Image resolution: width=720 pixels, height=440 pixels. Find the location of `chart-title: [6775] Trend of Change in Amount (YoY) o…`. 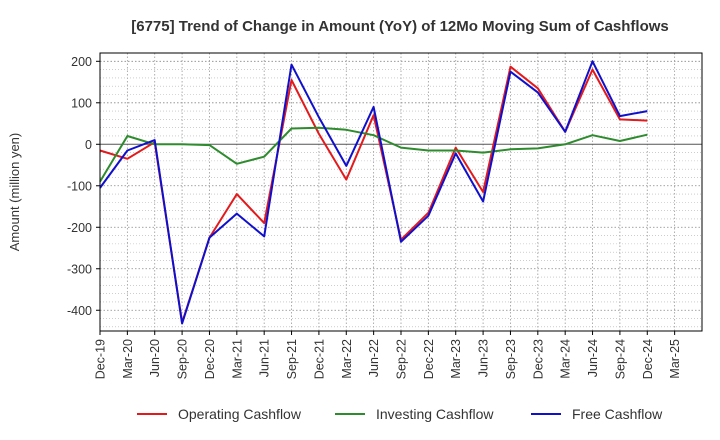

chart-title: [6775] Trend of Change in Amount (YoY) o… is located at coordinates (400, 26).